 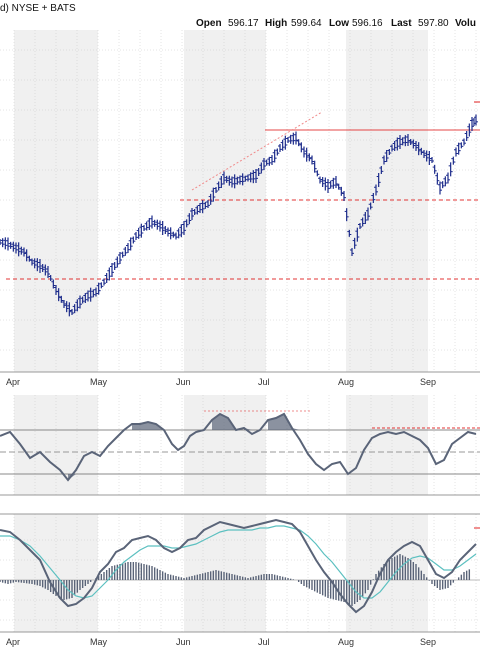 What do you see at coordinates (276, 23) in the screenshot?
I see `high-label: High` at bounding box center [276, 23].